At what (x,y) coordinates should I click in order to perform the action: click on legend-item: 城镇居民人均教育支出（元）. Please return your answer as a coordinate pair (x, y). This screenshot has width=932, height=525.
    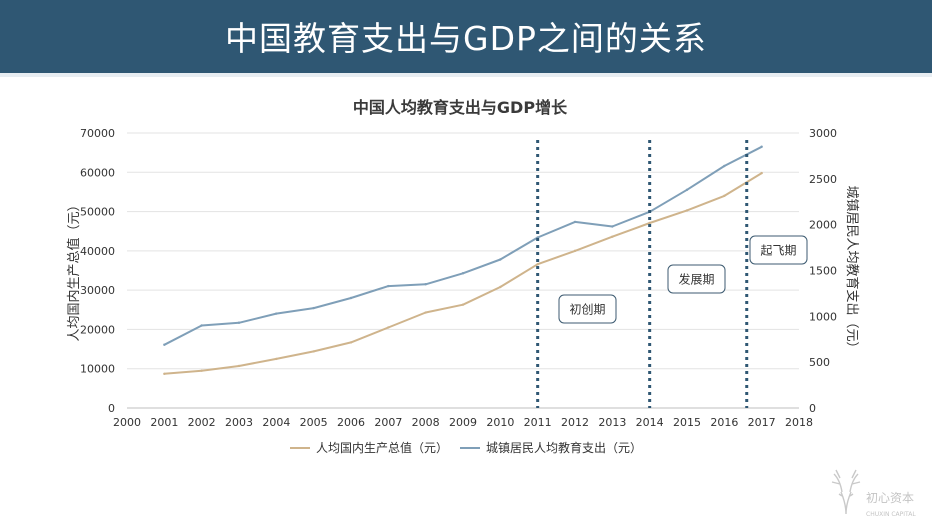
    Looking at the image, I should click on (551, 447).